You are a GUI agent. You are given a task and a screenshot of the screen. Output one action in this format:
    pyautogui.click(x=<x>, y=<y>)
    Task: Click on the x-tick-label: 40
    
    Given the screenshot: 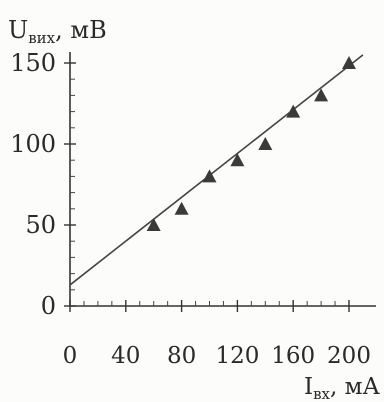 What is the action you would take?
    pyautogui.click(x=125, y=356)
    